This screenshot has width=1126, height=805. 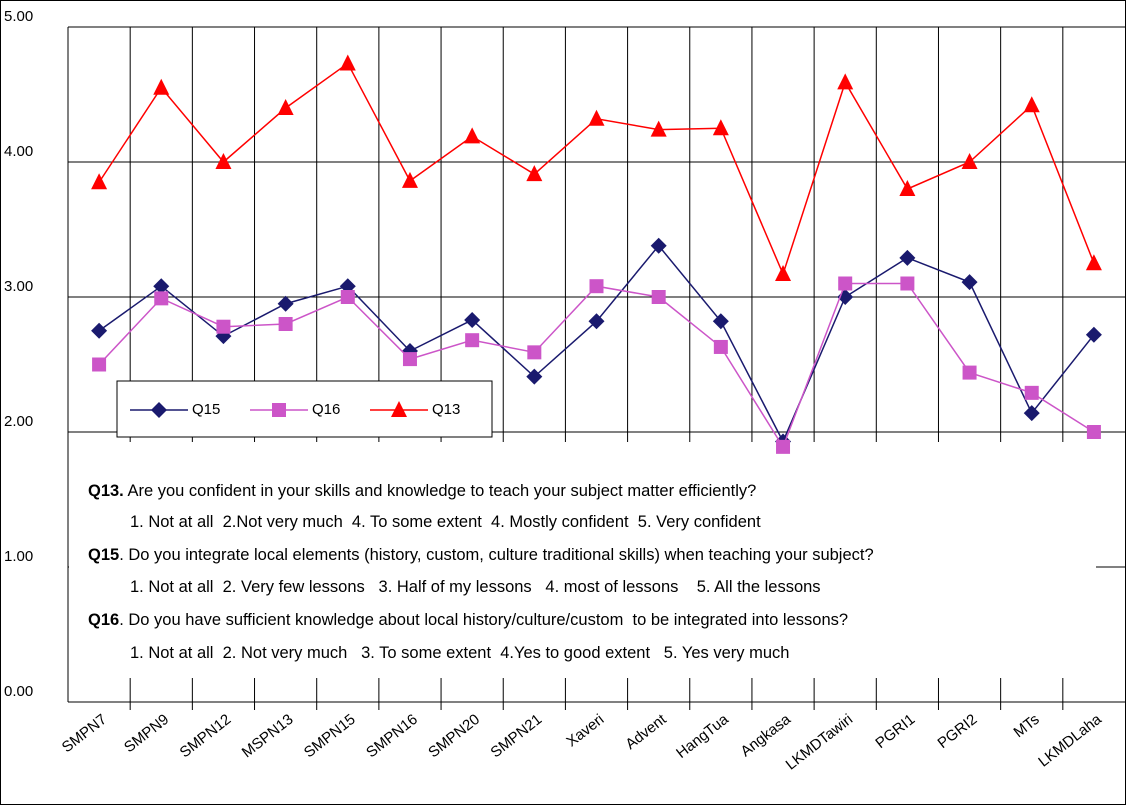 I want to click on legend-label: Q13, so click(x=446, y=409).